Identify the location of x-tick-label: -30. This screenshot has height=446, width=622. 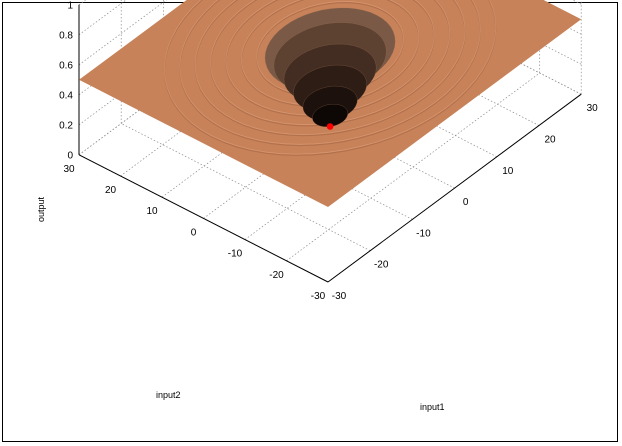
(339, 296).